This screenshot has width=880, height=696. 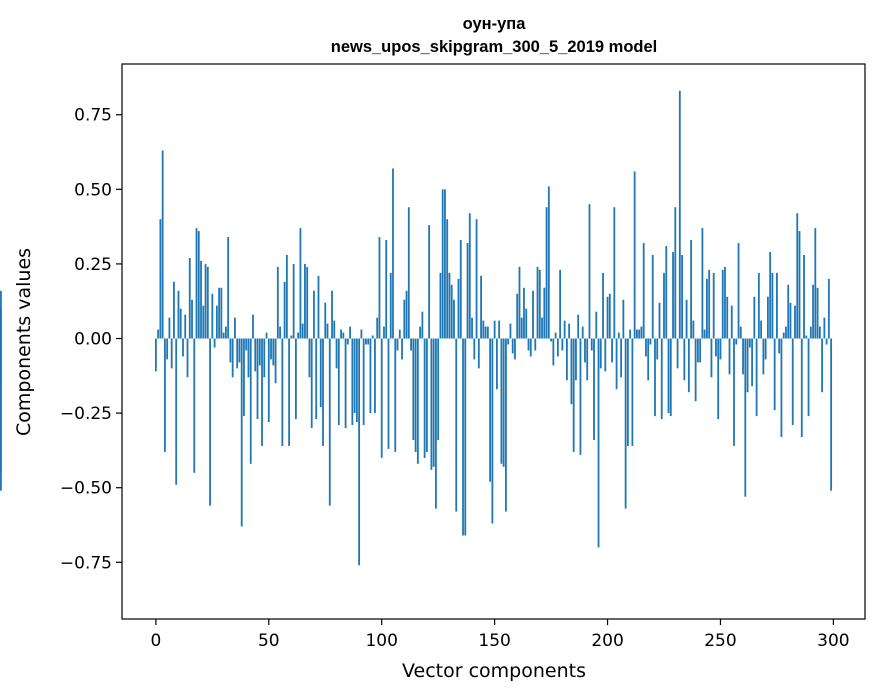 What do you see at coordinates (269, 641) in the screenshot?
I see `x-tick-label-50: 50` at bounding box center [269, 641].